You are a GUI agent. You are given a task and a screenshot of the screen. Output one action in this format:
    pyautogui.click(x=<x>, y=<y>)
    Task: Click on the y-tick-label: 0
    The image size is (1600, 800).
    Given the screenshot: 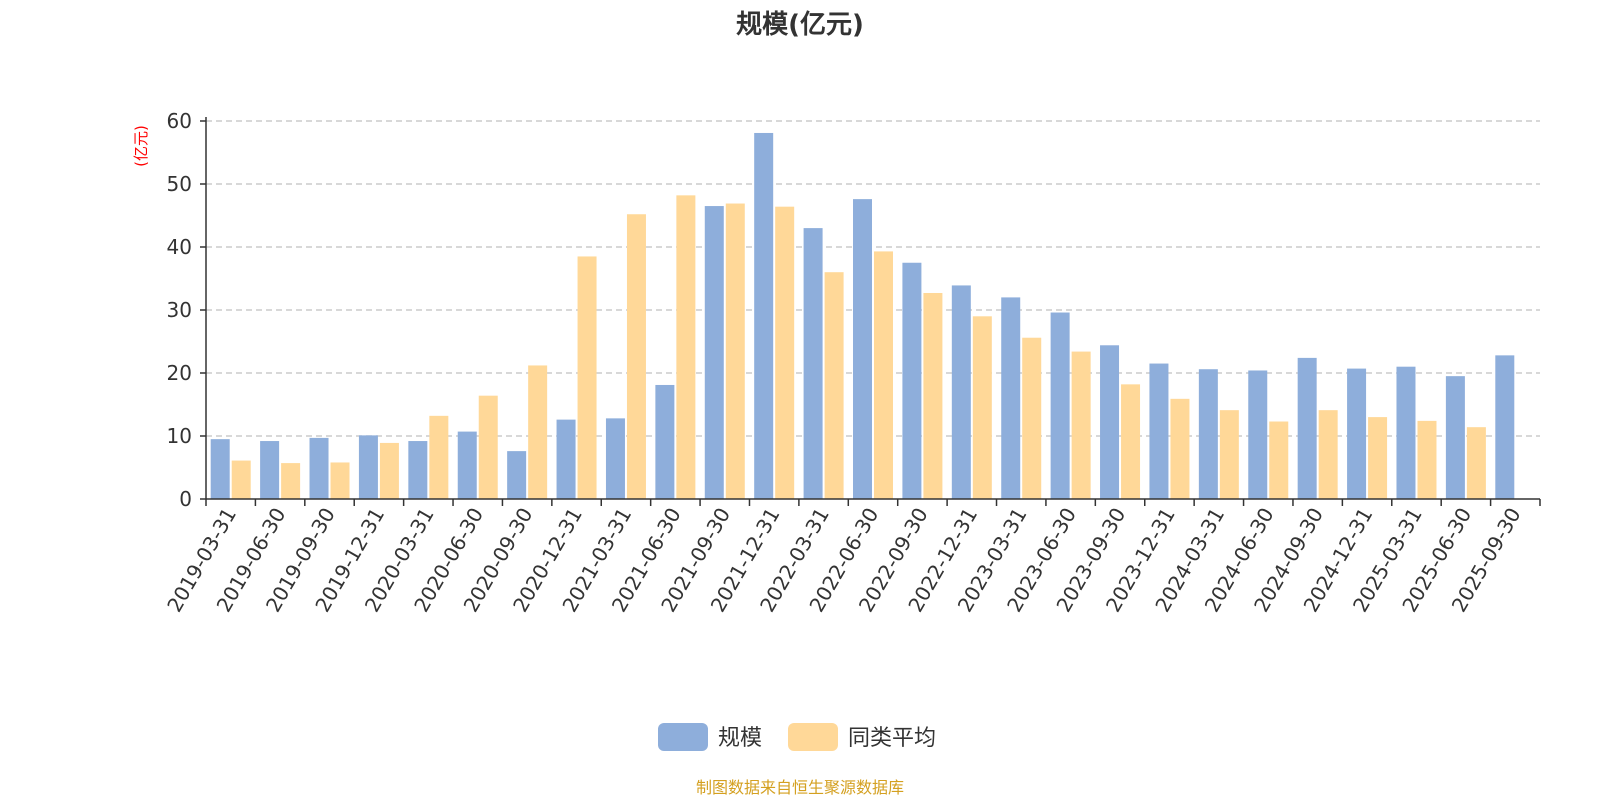 What is the action you would take?
    pyautogui.click(x=185, y=499)
    